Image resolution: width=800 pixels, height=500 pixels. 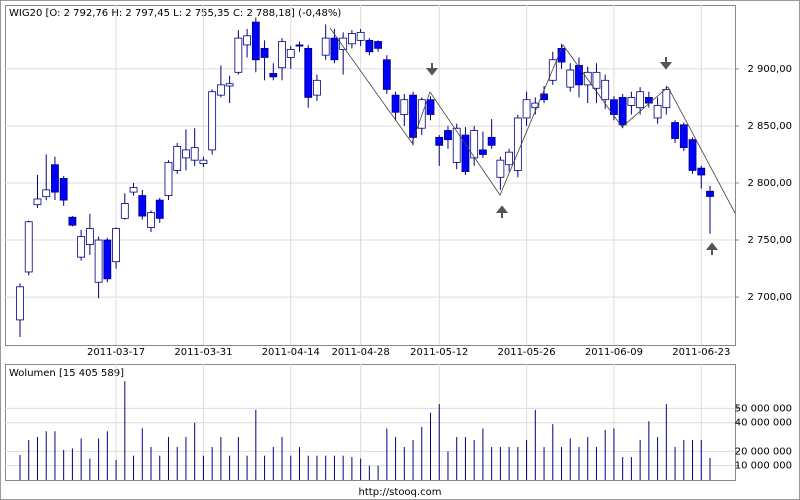 What do you see at coordinates (769, 297) in the screenshot?
I see `y-tick-label: 2 700,00` at bounding box center [769, 297].